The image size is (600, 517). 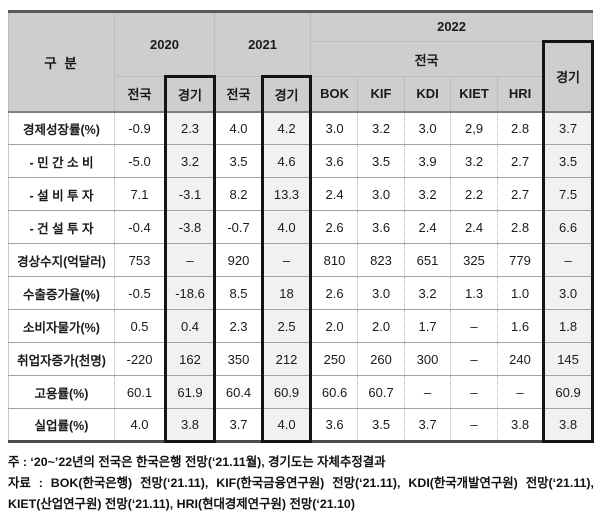 I want to click on data-cell: 2.3, so click(x=239, y=326).